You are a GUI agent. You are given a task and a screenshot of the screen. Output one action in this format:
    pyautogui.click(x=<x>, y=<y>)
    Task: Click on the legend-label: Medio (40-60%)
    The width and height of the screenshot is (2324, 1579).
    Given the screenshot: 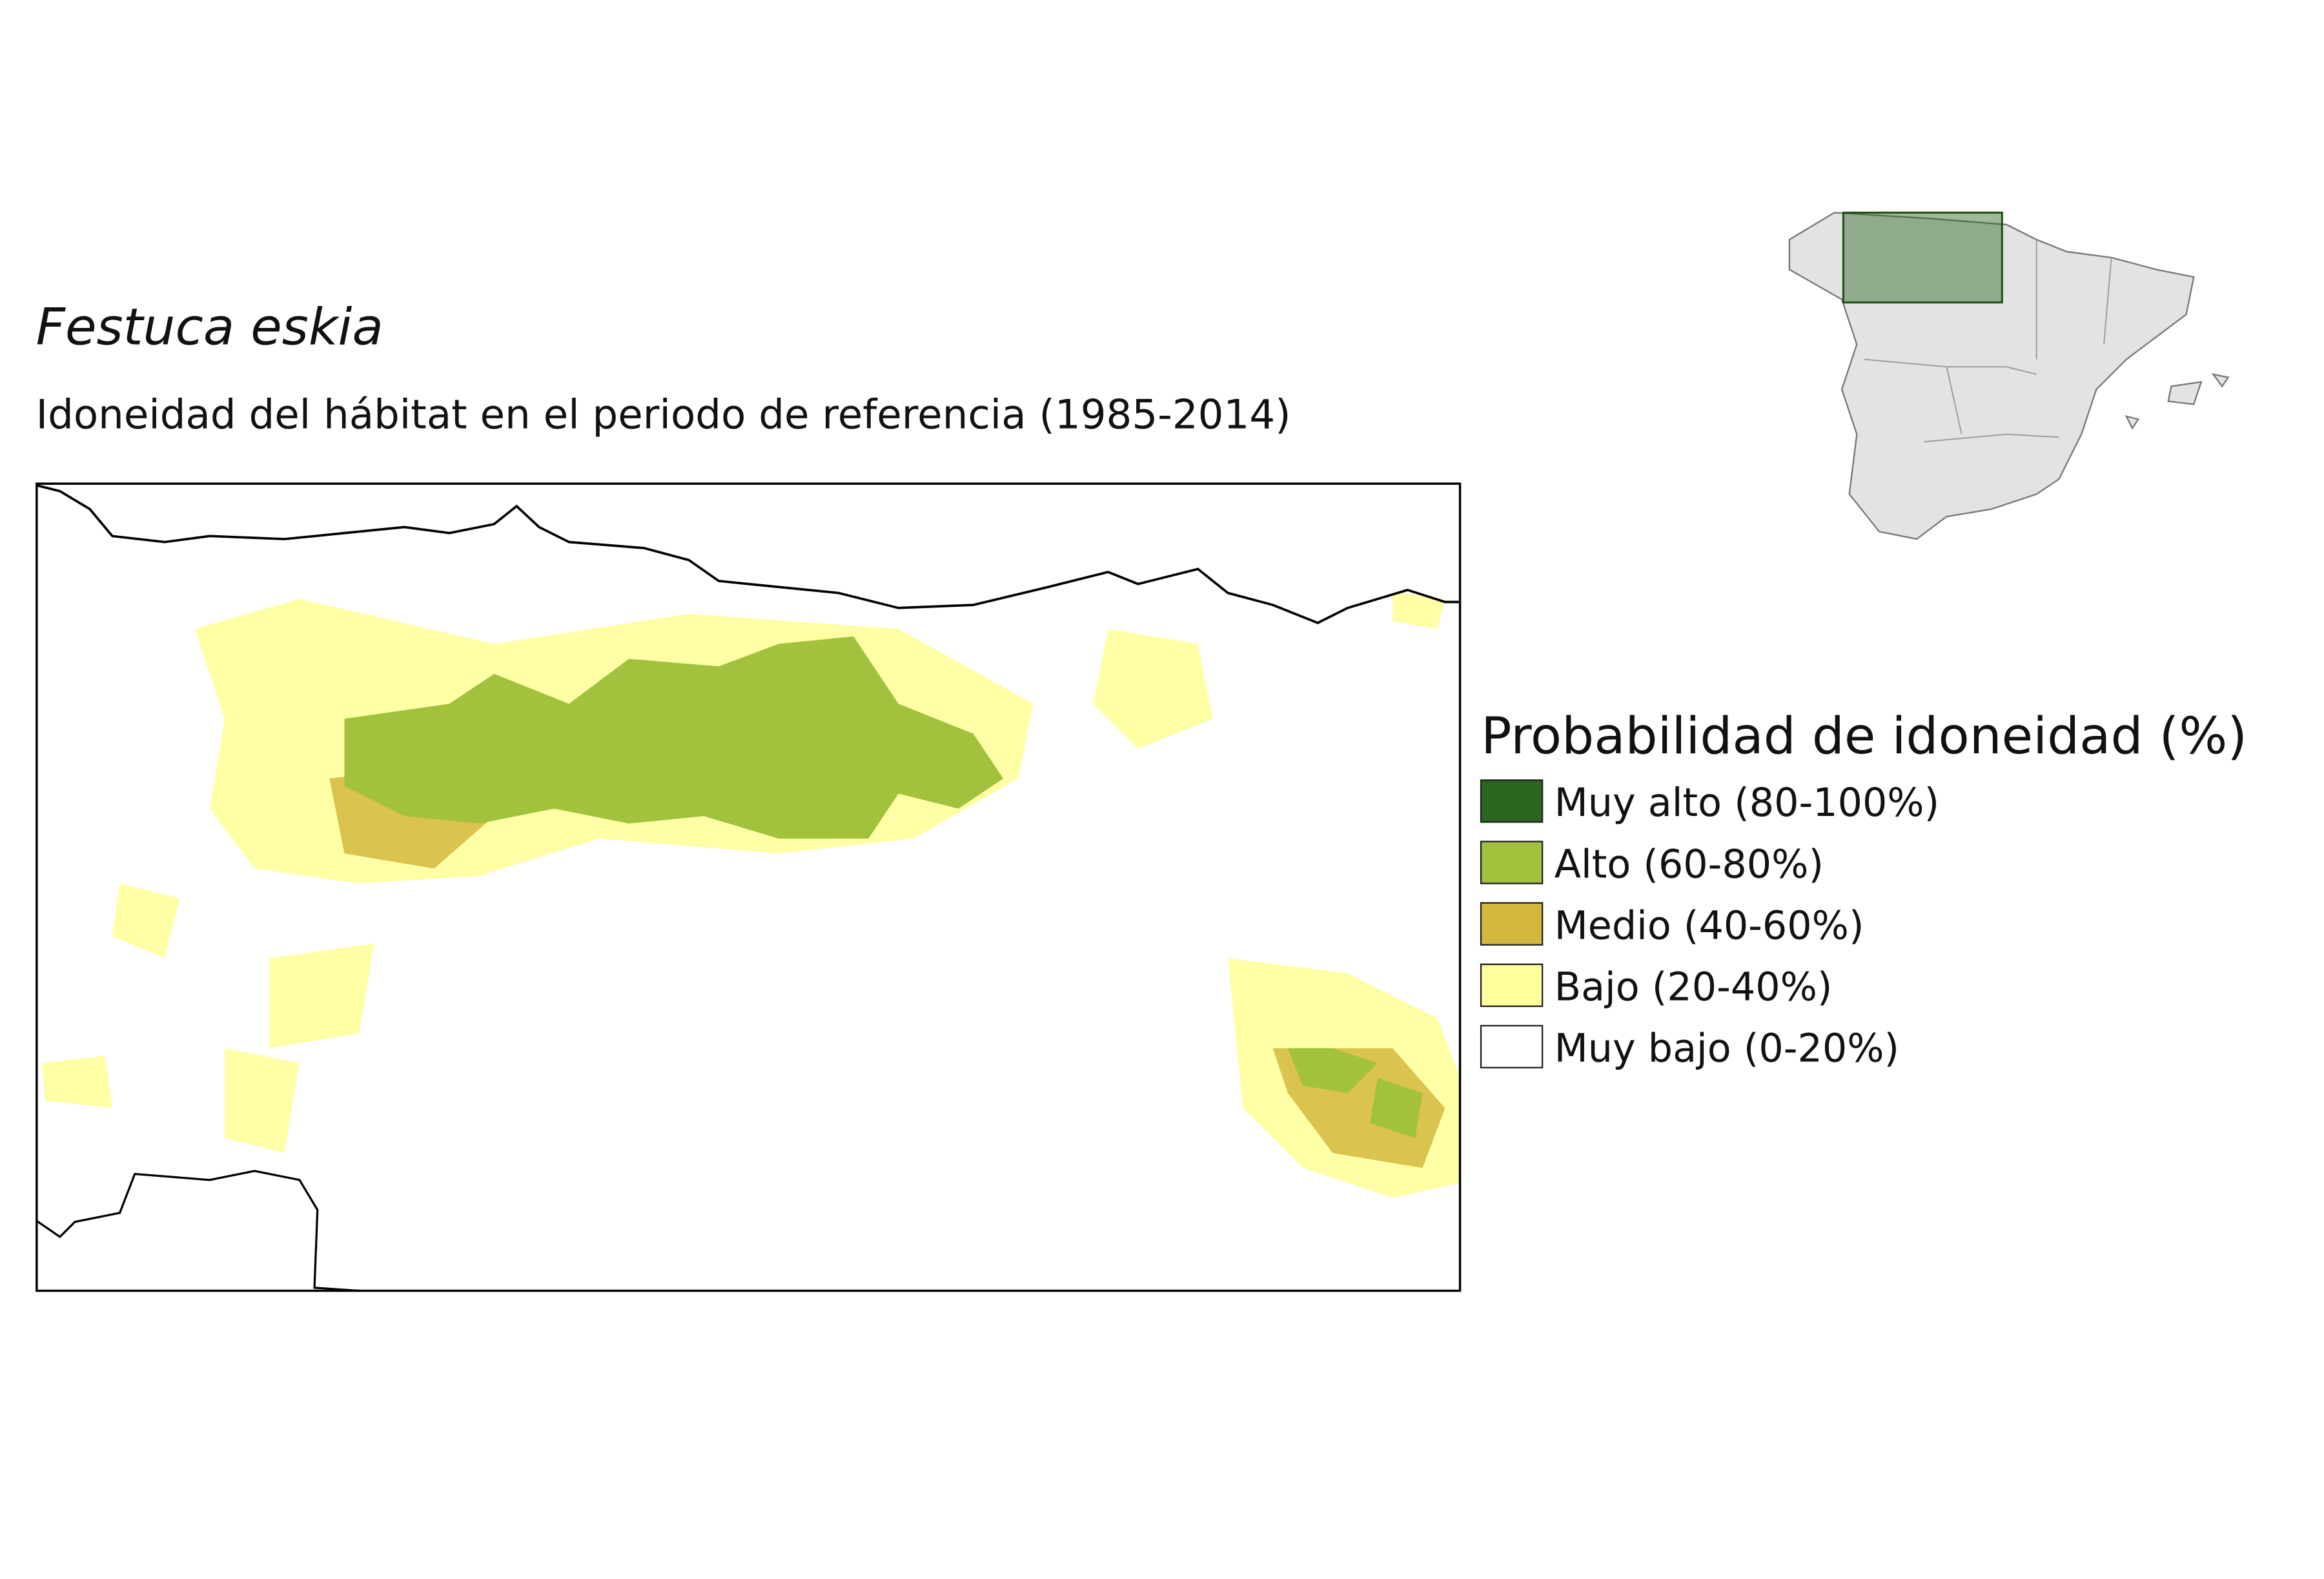 What is the action you would take?
    pyautogui.click(x=1709, y=925)
    